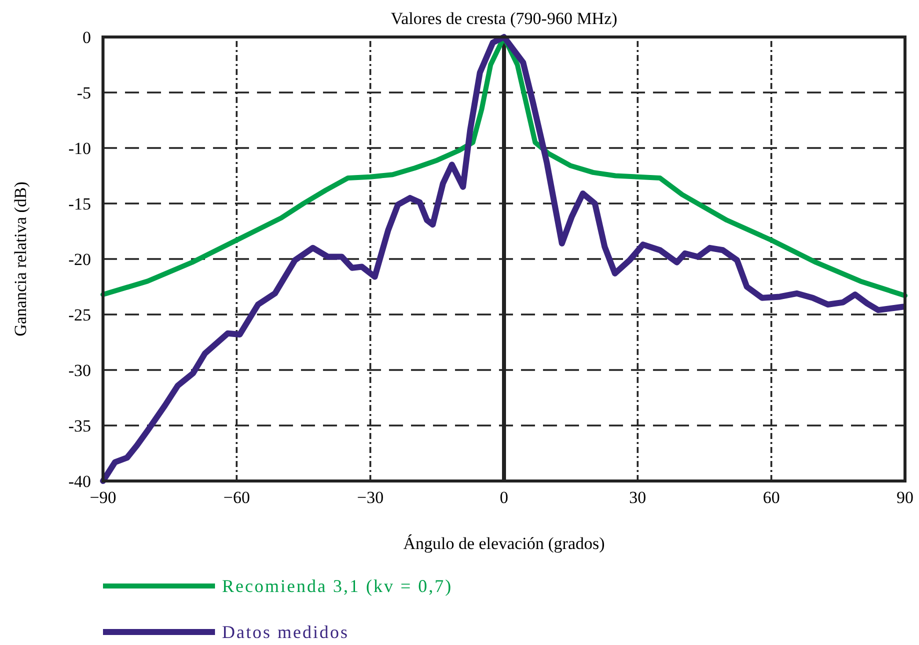 This screenshot has width=919, height=645. Describe the element at coordinates (236, 497) in the screenshot. I see `x-tick-label: −60` at that location.